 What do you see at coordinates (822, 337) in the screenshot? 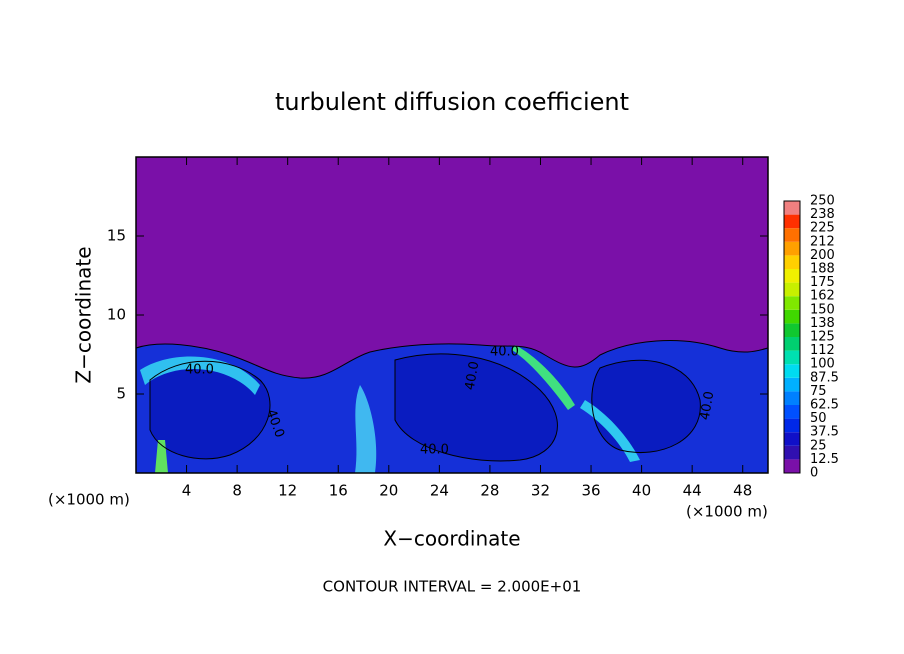
I see `colorbar-label: 125` at bounding box center [822, 337].